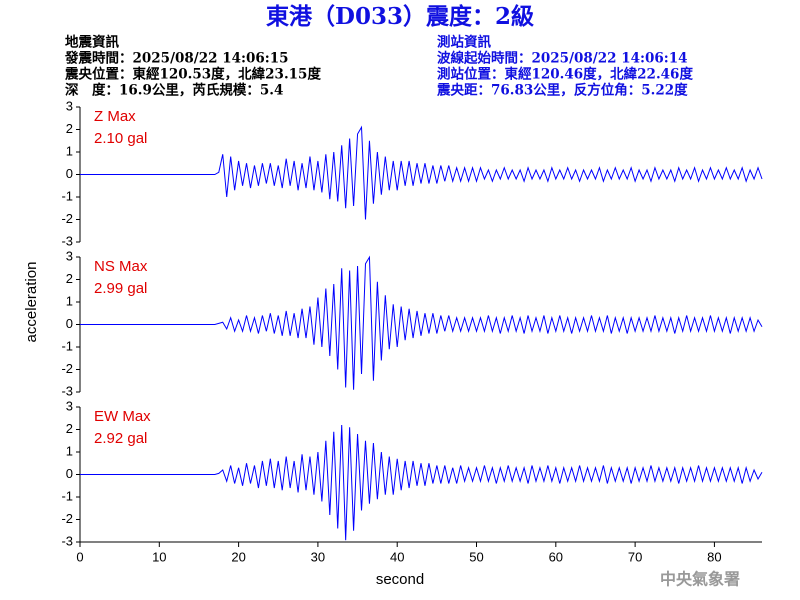 This screenshot has width=800, height=600. I want to click on info-right: 波線起始時間：2025/08/22 14:06:14, so click(562, 58).